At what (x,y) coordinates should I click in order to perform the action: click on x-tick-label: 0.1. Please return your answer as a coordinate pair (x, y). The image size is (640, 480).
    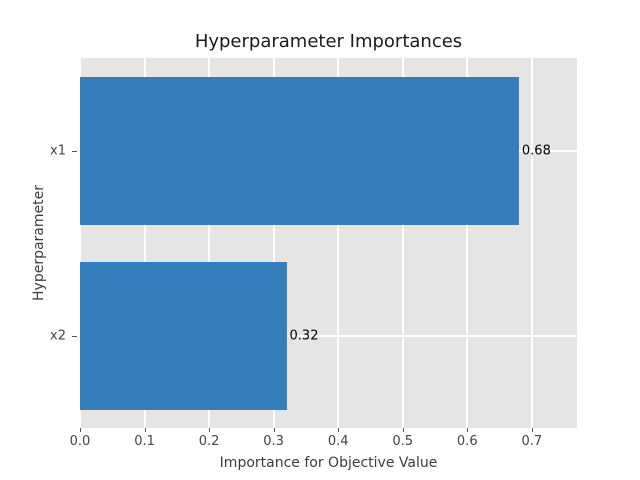
    Looking at the image, I should click on (144, 441).